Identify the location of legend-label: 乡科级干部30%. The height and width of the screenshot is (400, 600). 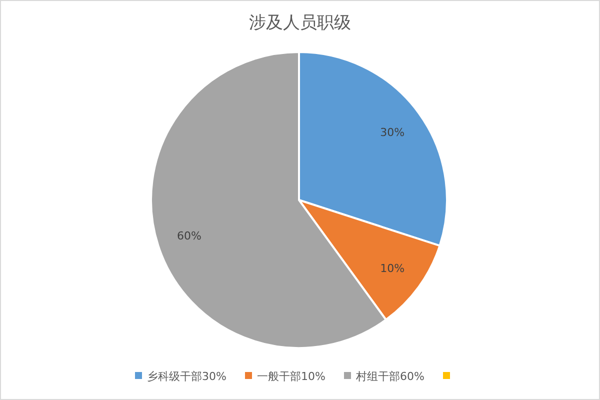
(186, 376).